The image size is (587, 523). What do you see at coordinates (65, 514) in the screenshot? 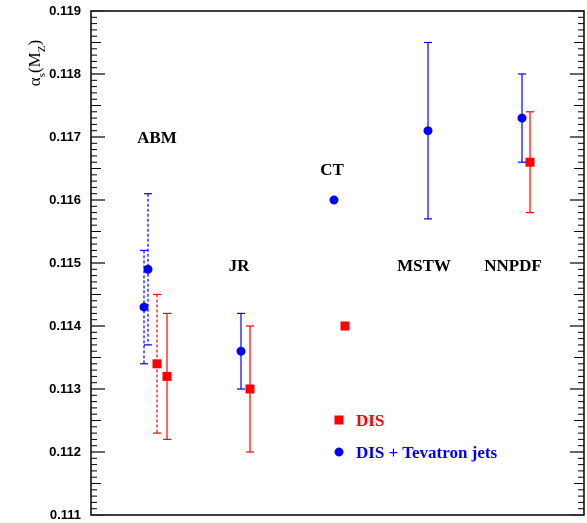
I see `y-tick-label: 0.111` at bounding box center [65, 514].